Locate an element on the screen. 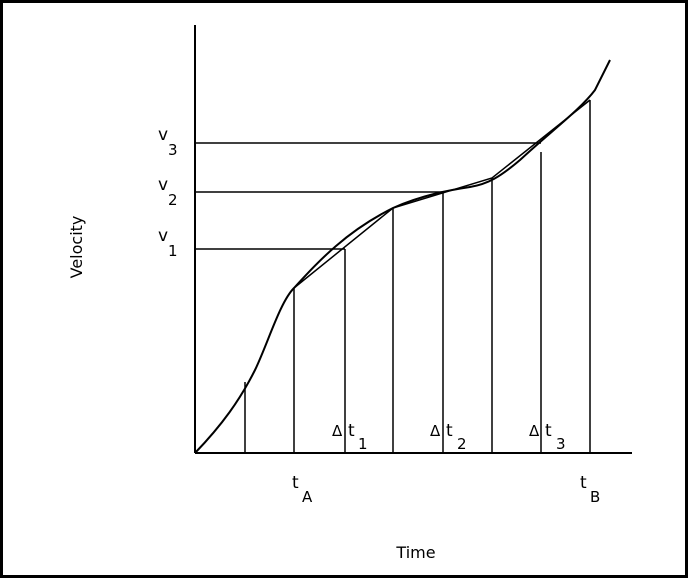 The width and height of the screenshot is (688, 578). delta-t3-label: Δ t 3 is located at coordinates (547, 437).